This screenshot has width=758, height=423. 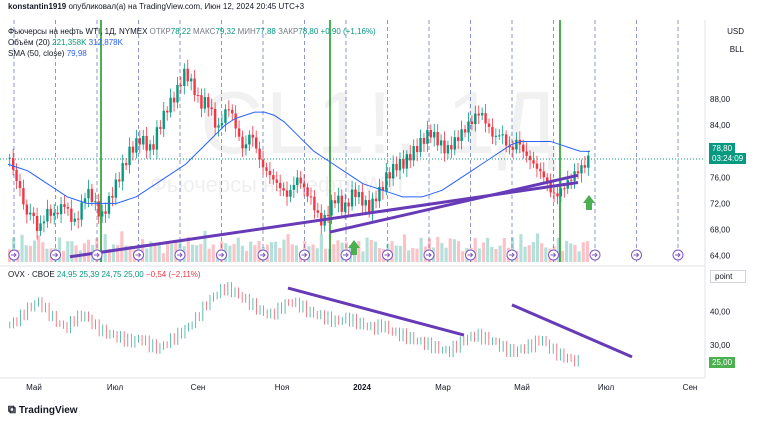 I want to click on ovx-scale-button: point, so click(x=728, y=276).